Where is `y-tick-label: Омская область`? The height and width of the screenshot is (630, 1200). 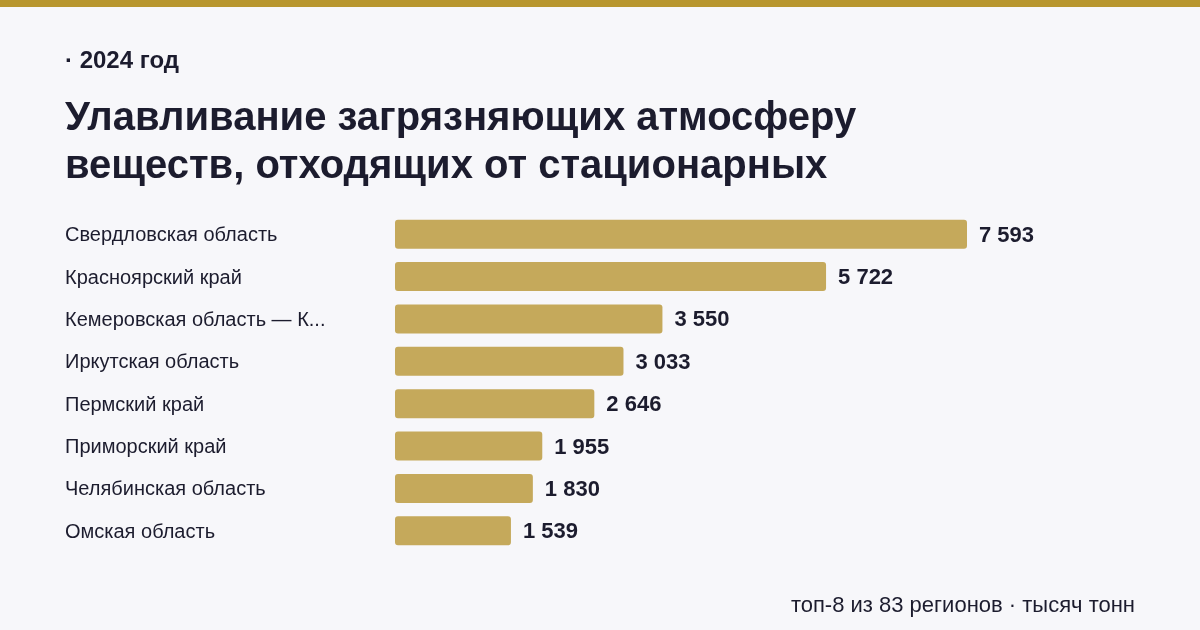
y-tick-label: Омская область is located at coordinates (140, 530).